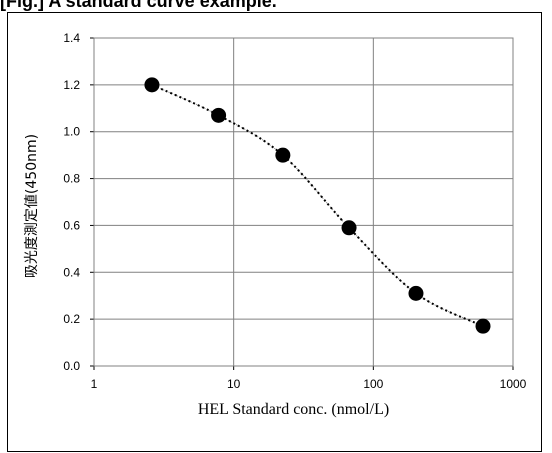 This screenshot has height=453, width=552. What do you see at coordinates (373, 384) in the screenshot?
I see `x-tick-label: 100` at bounding box center [373, 384].